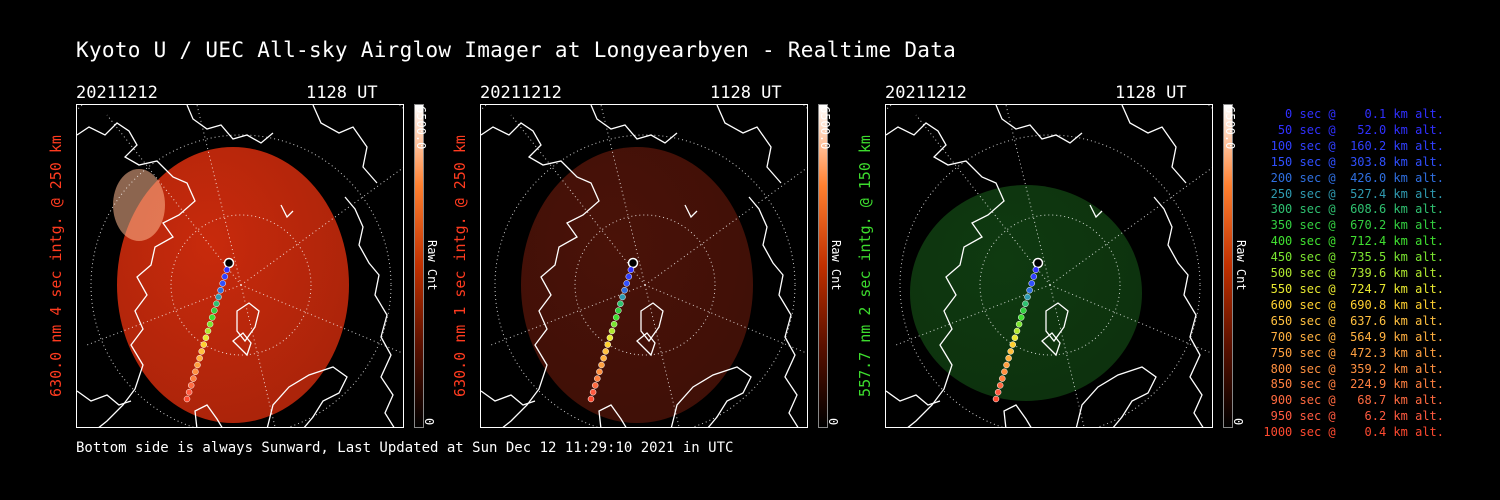  I want to click on aurora-brightening, so click(139, 205).